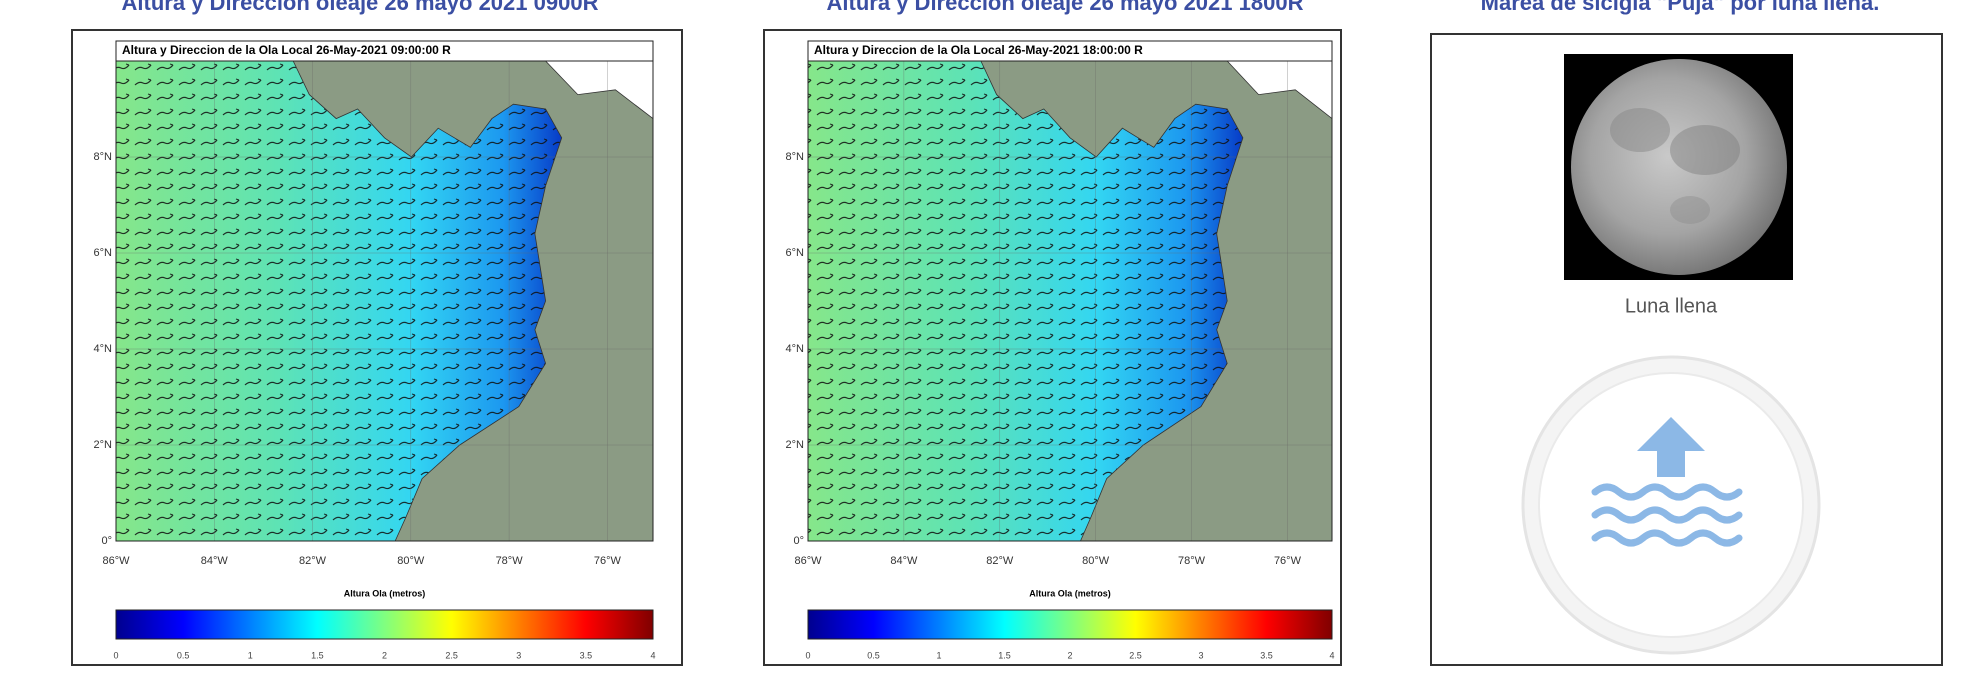 The height and width of the screenshot is (676, 1980). Describe the element at coordinates (1671, 447) in the screenshot. I see `tide-arrow` at that location.